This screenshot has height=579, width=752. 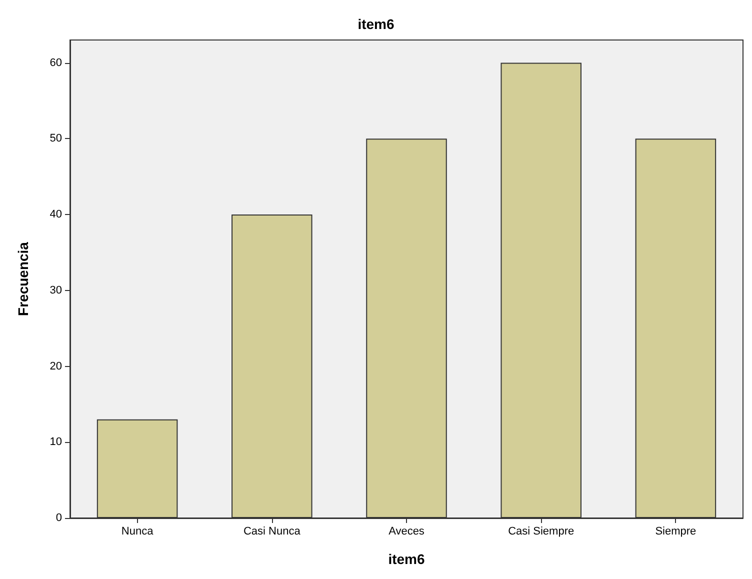 What do you see at coordinates (56, 138) in the screenshot?
I see `y-tick-label: 50` at bounding box center [56, 138].